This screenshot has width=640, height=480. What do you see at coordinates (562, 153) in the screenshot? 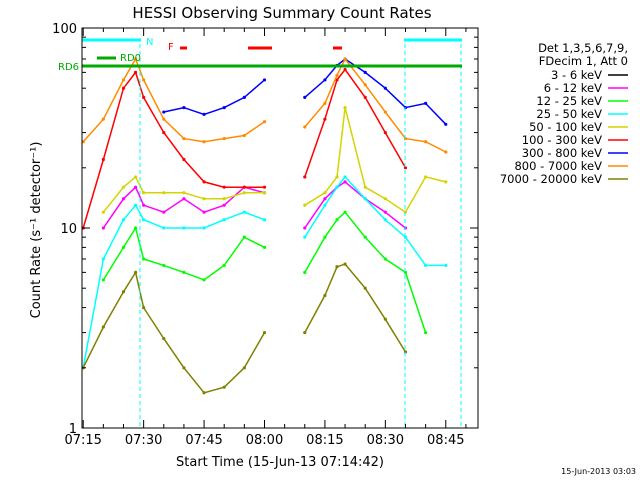
I see `legend-entry-label: 300 - 800 keV` at bounding box center [562, 153].